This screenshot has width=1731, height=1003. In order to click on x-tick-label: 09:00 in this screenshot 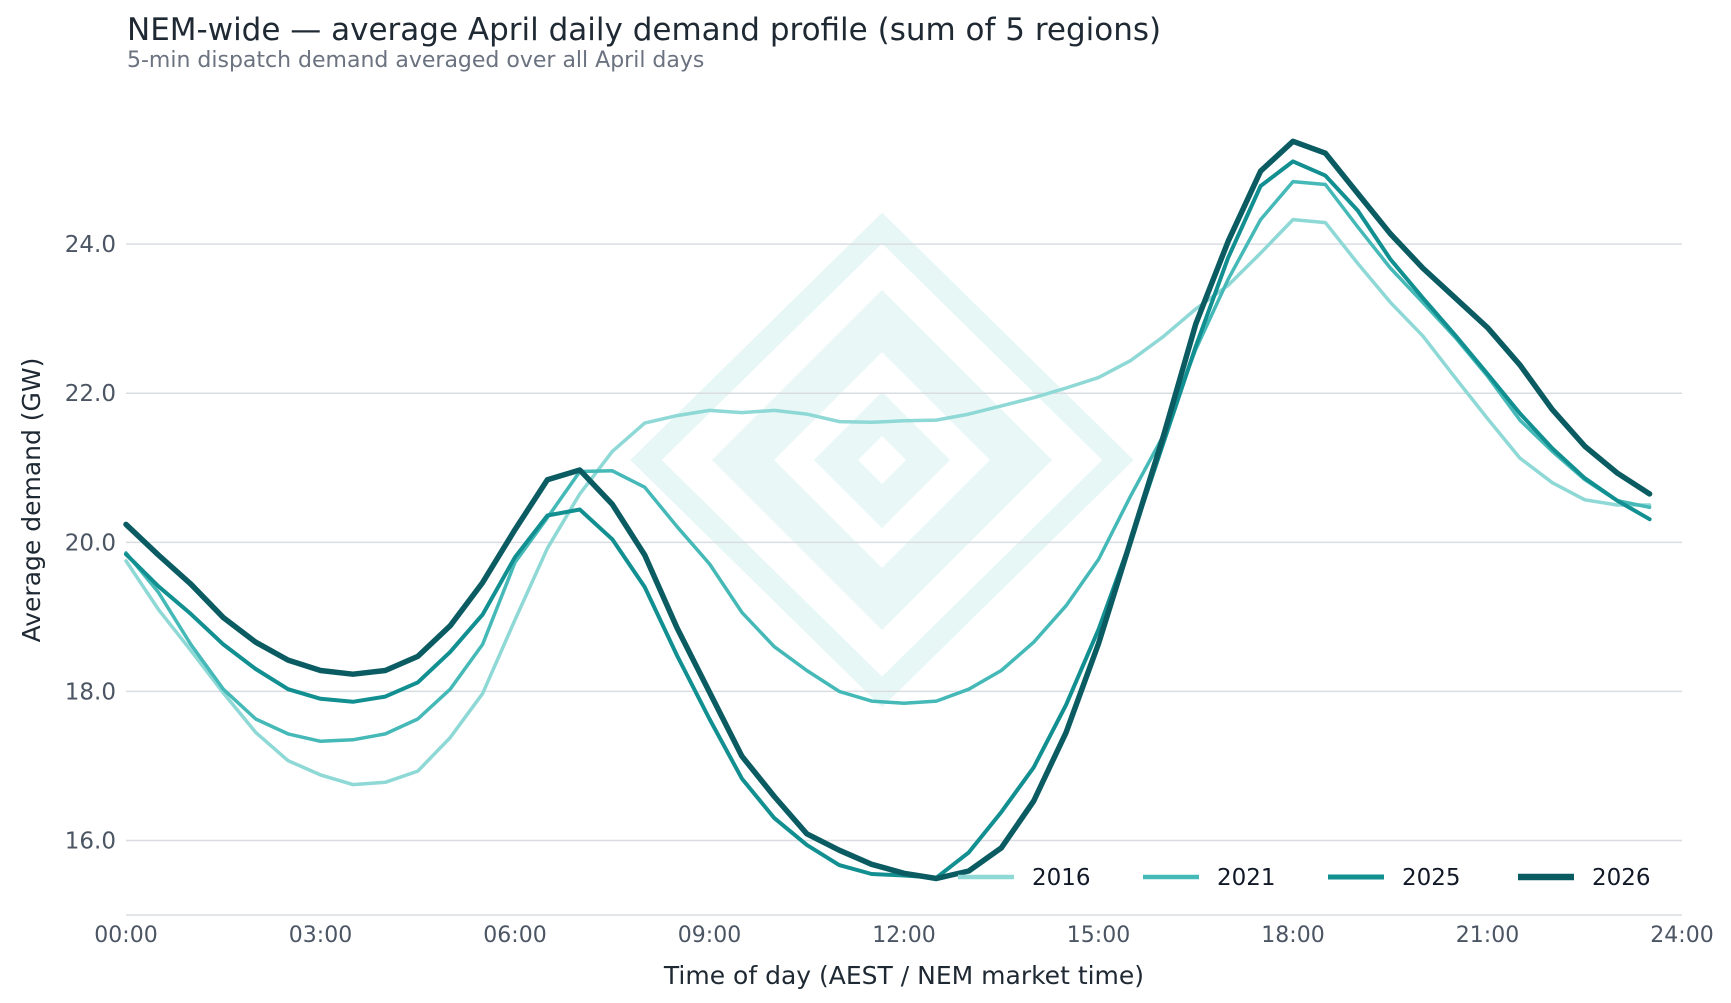, I will do `click(709, 935)`.